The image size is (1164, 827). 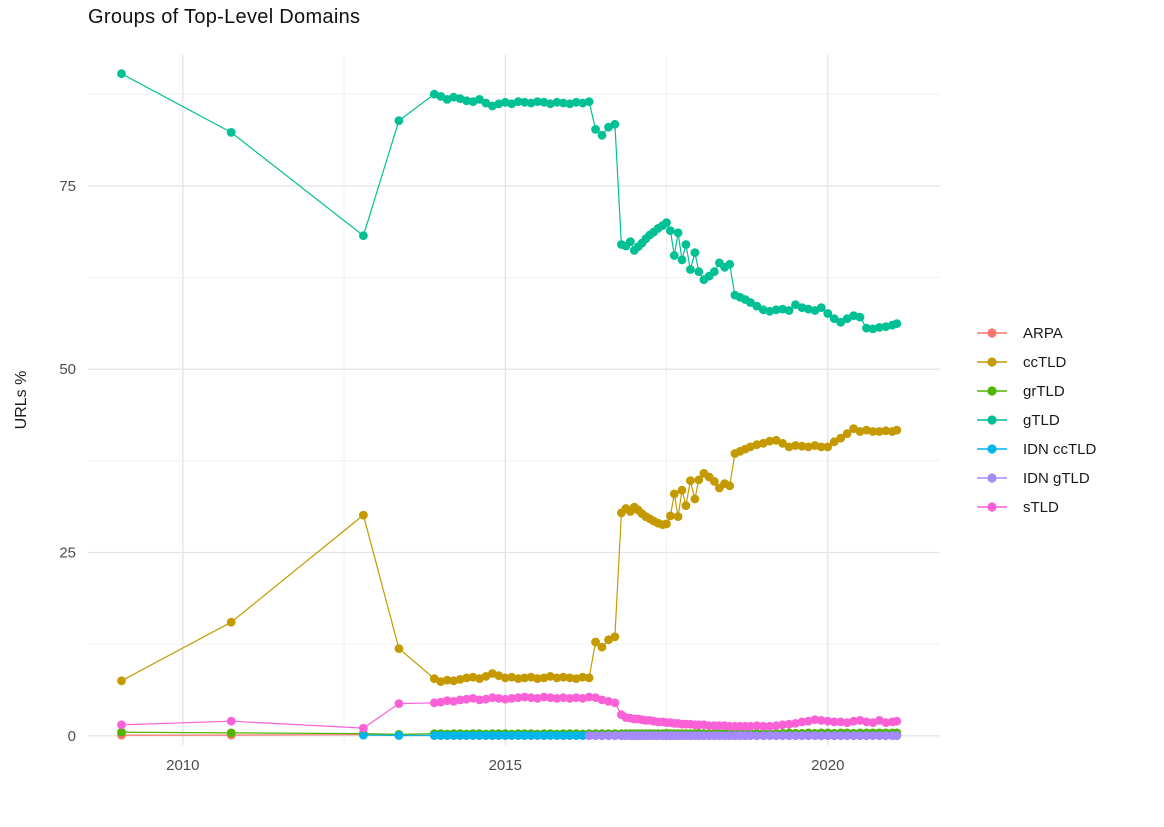 What do you see at coordinates (509, 712) in the screenshot?
I see `series-stld` at bounding box center [509, 712].